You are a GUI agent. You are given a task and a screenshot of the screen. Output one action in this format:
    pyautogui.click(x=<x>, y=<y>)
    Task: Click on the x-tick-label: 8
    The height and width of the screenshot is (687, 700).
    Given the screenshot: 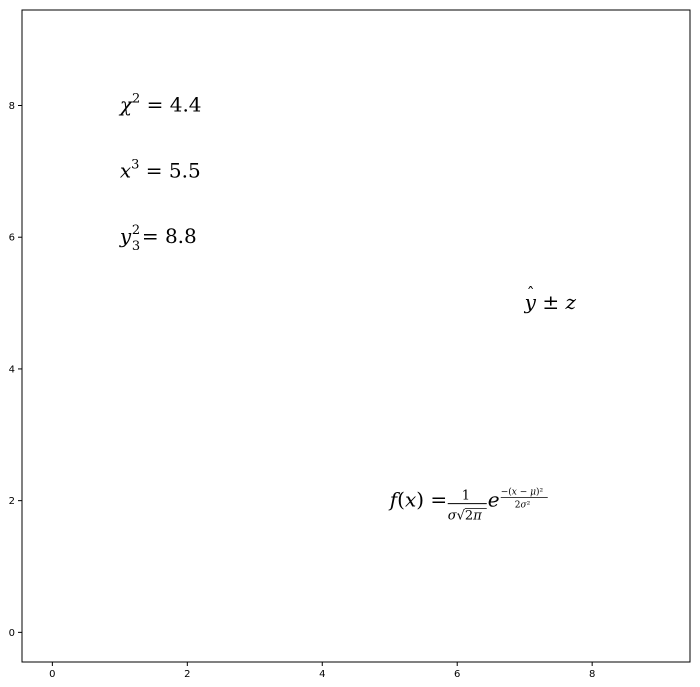 What is the action you would take?
    pyautogui.click(x=592, y=674)
    